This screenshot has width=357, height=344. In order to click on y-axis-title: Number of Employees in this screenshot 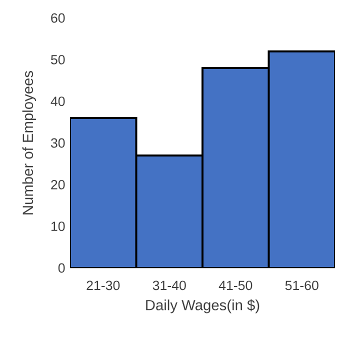, I will do `click(29, 142)`.